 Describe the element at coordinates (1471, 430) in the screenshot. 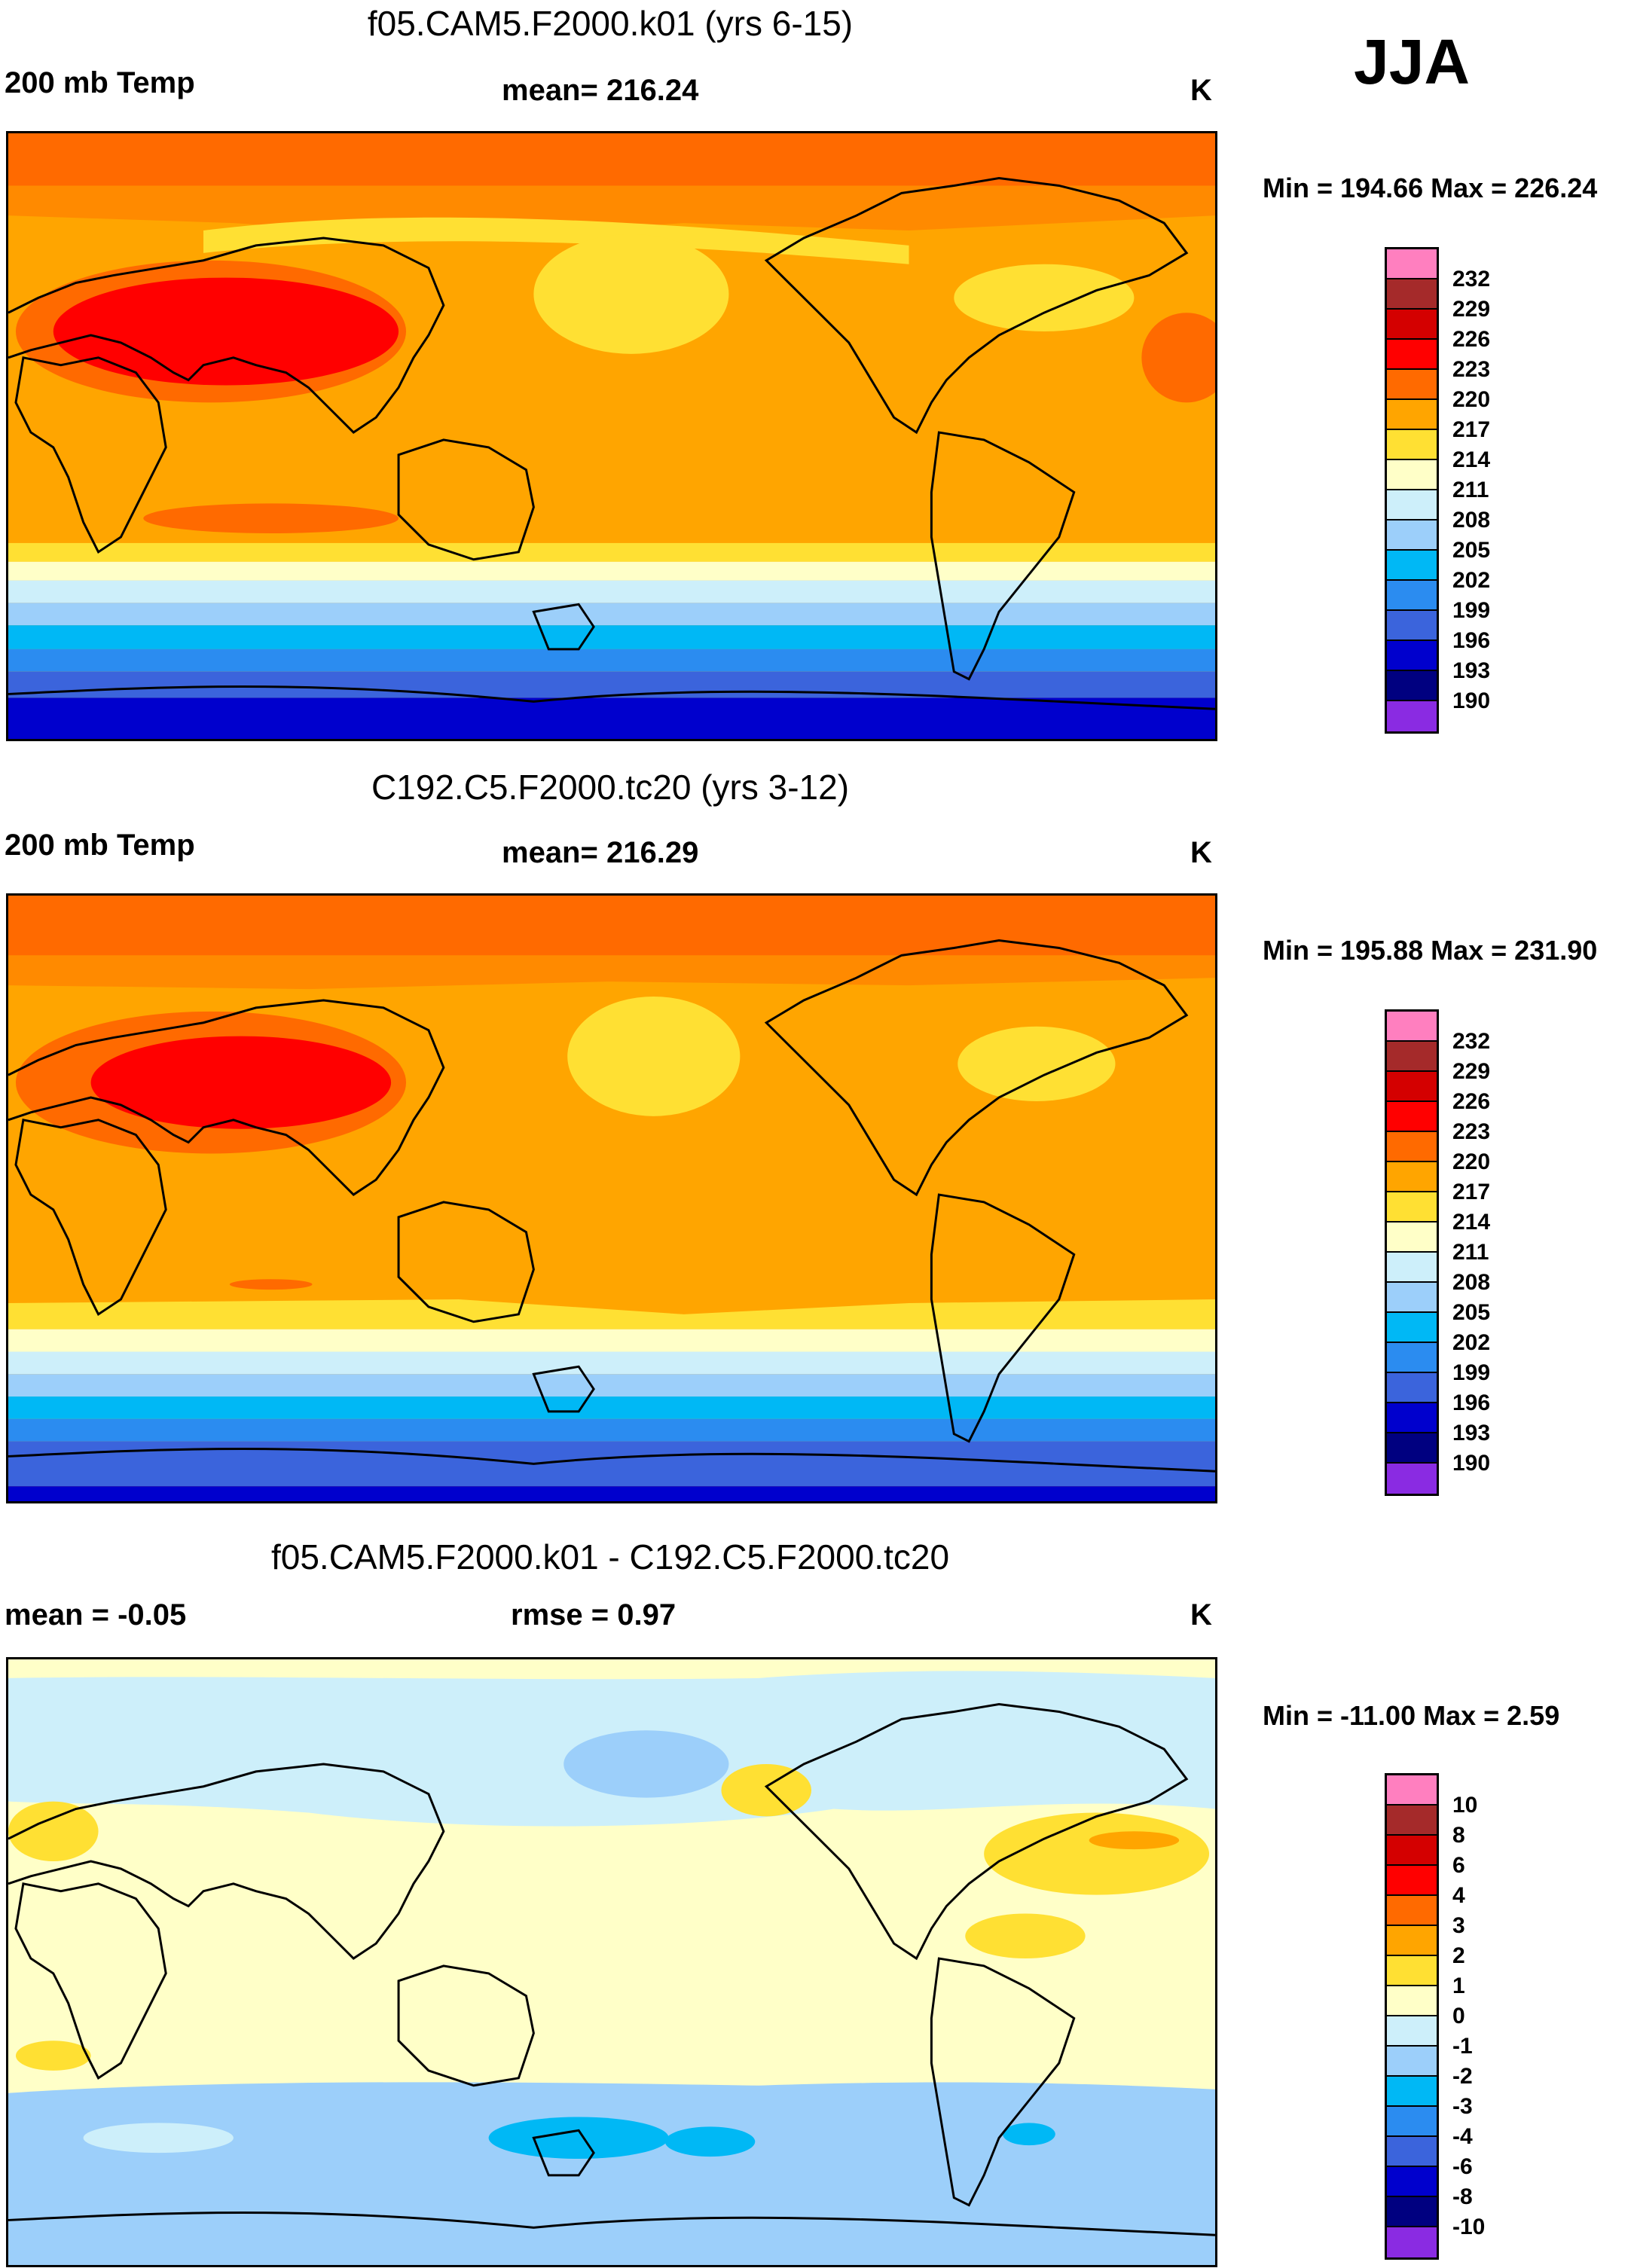

I see `panel1-colorbar-label: 217` at that location.